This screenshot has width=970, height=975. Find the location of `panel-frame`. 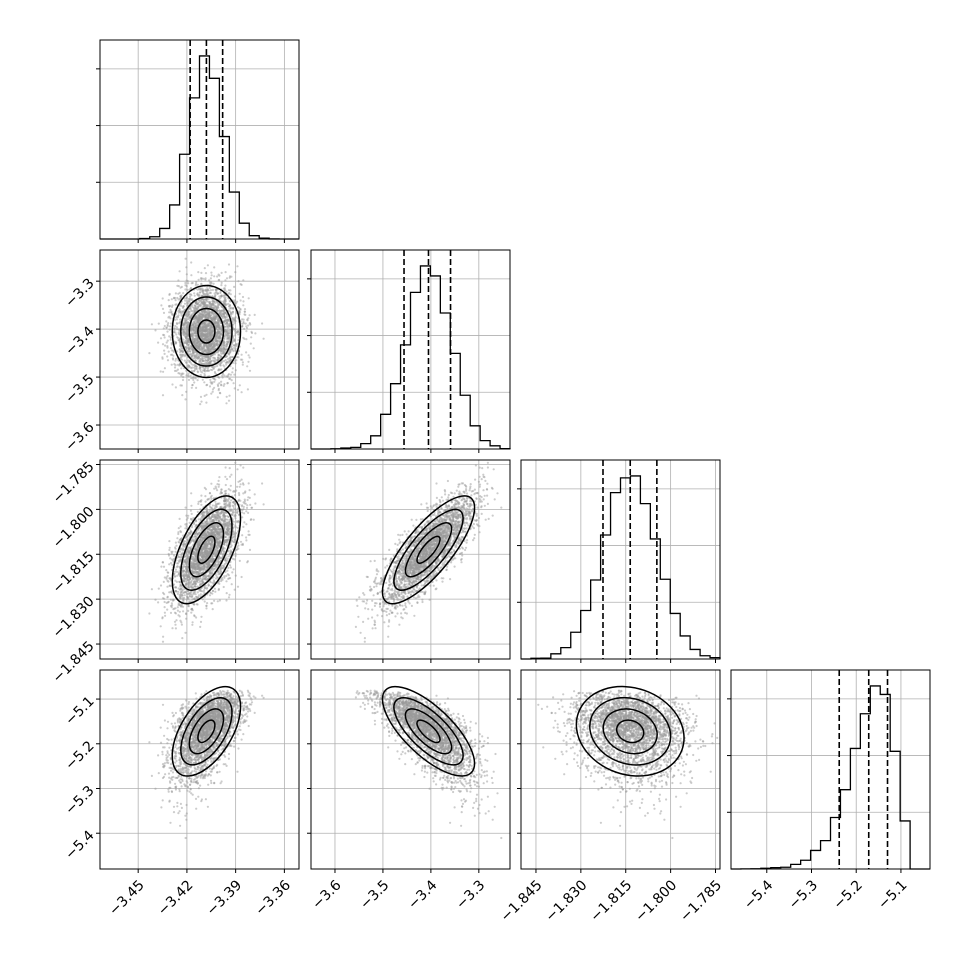

panel-frame is located at coordinates (410, 349).